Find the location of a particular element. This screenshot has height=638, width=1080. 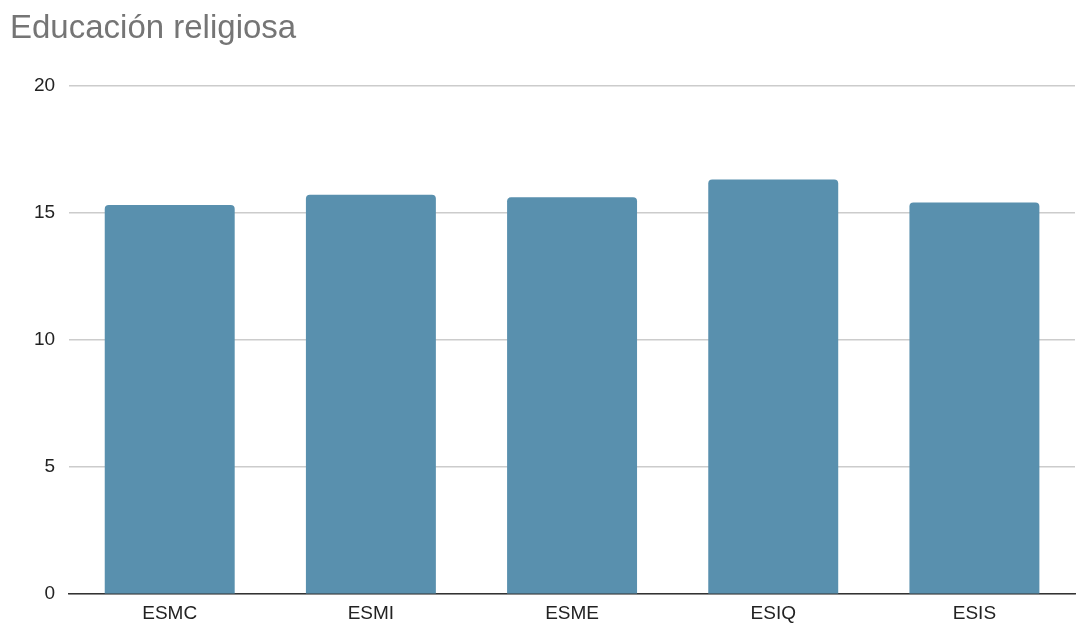

x-tick-label: ESMC is located at coordinates (170, 612).